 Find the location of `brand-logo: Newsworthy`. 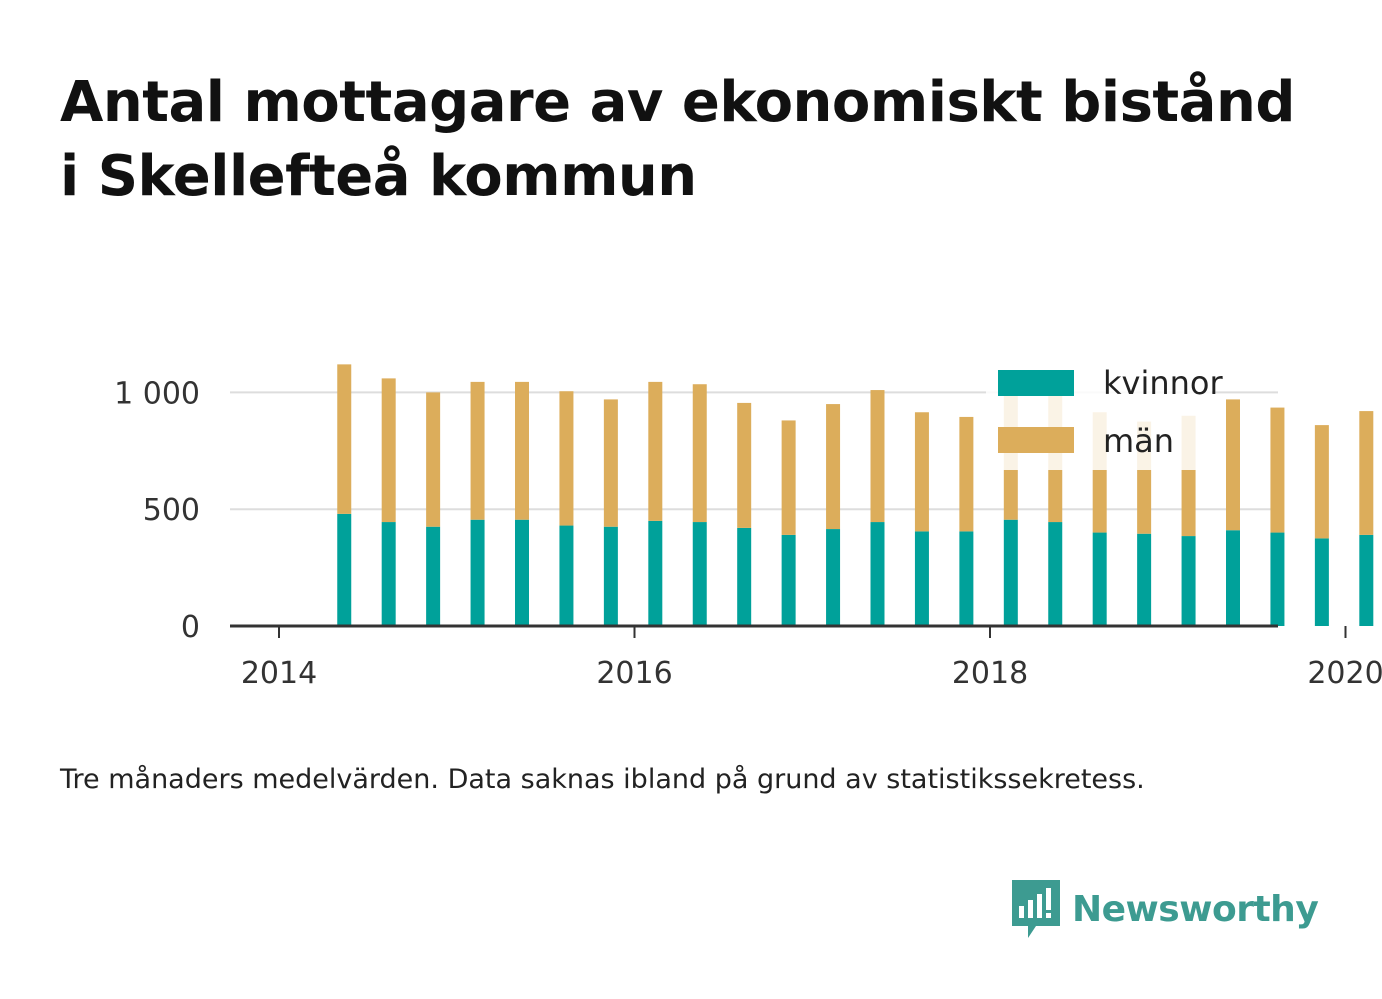

brand-logo: Newsworthy is located at coordinates (1164, 909).